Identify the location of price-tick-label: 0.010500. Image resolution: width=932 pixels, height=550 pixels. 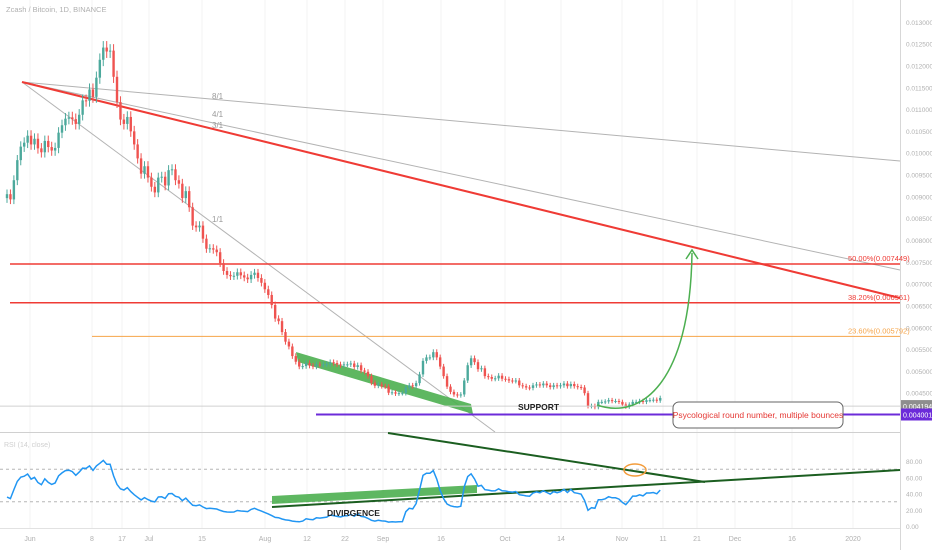
(919, 132).